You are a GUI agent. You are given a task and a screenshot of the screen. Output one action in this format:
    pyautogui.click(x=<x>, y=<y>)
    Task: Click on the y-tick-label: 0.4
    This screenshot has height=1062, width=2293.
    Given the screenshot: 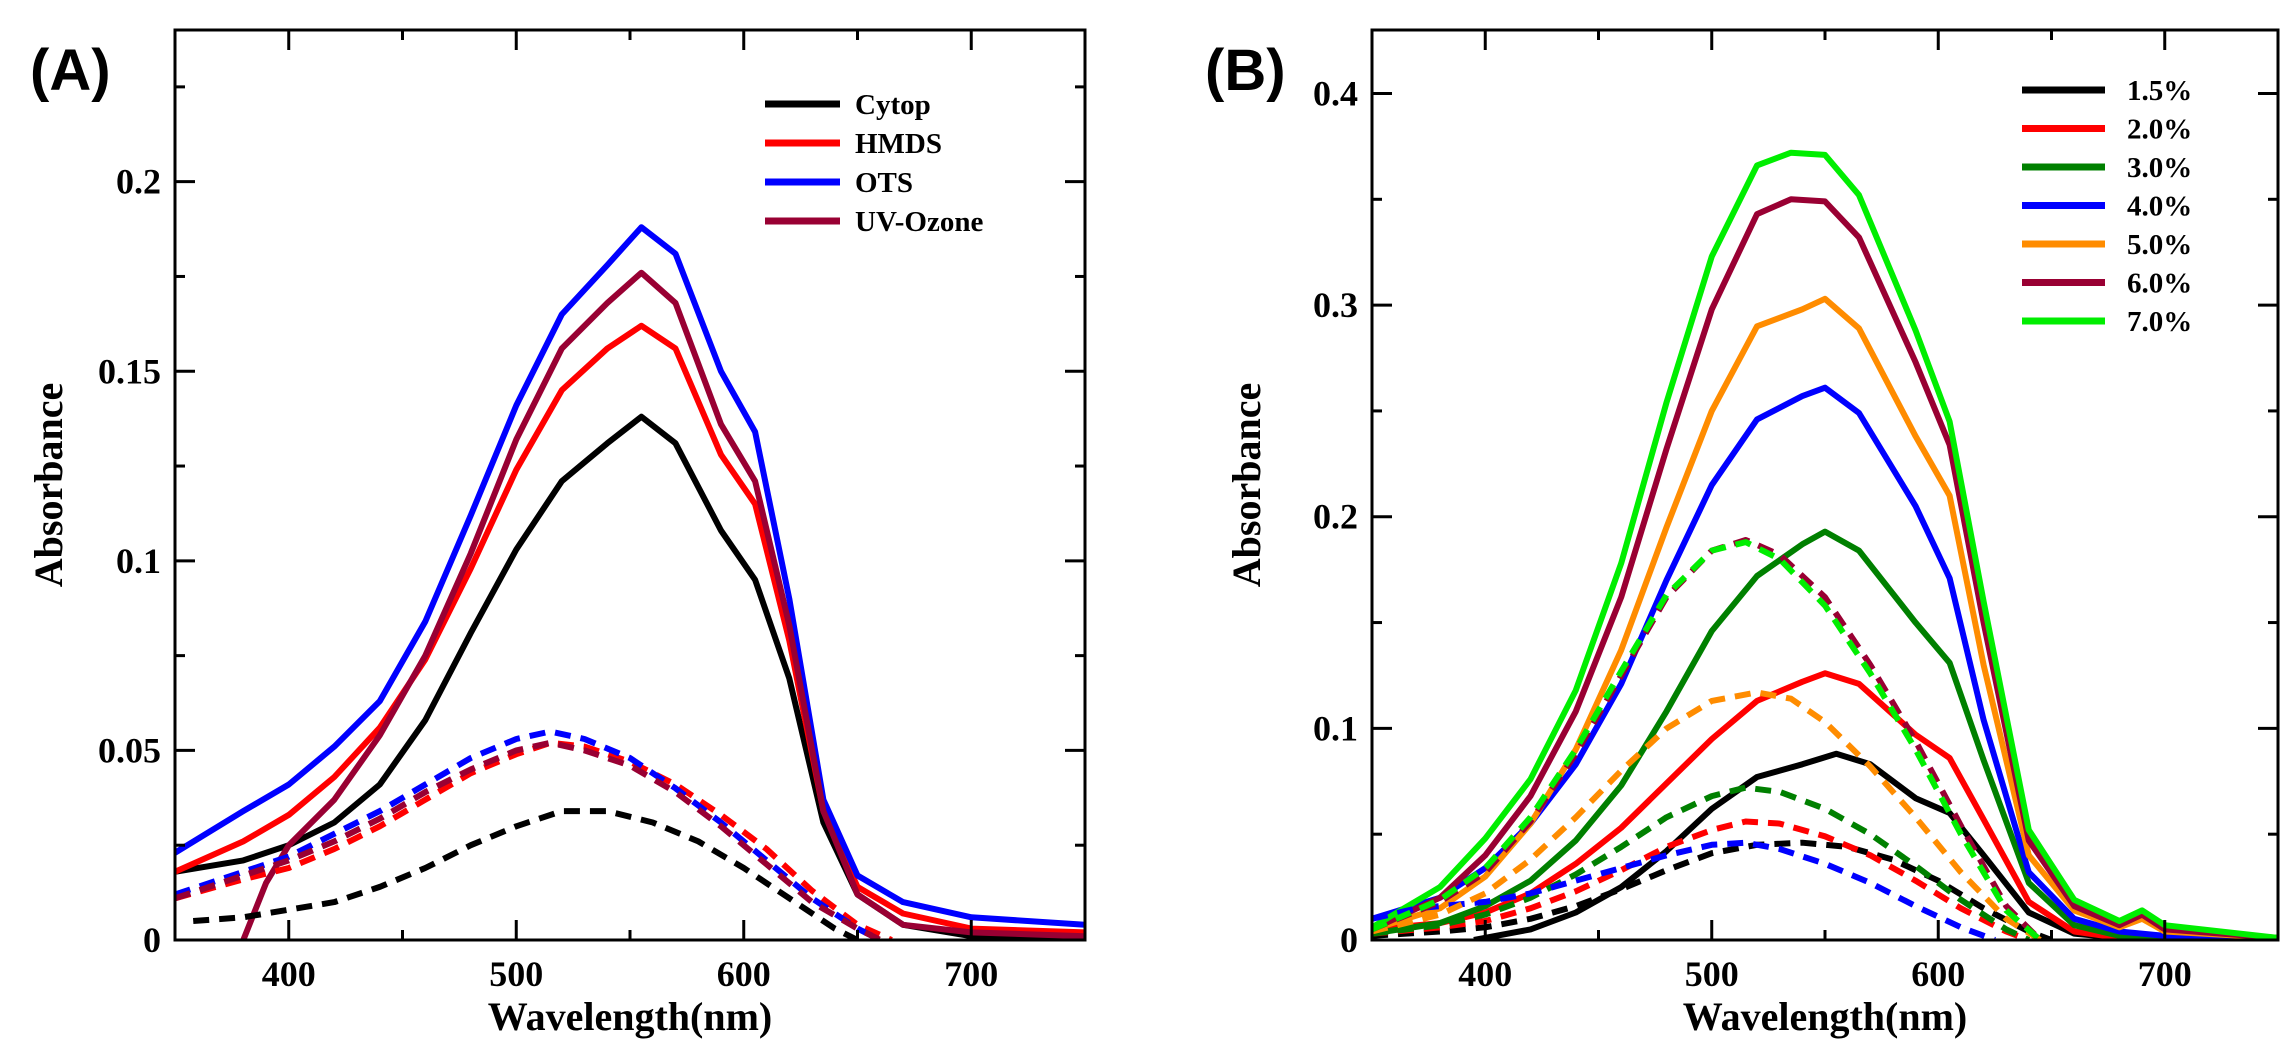 What is the action you would take?
    pyautogui.click(x=1335, y=93)
    